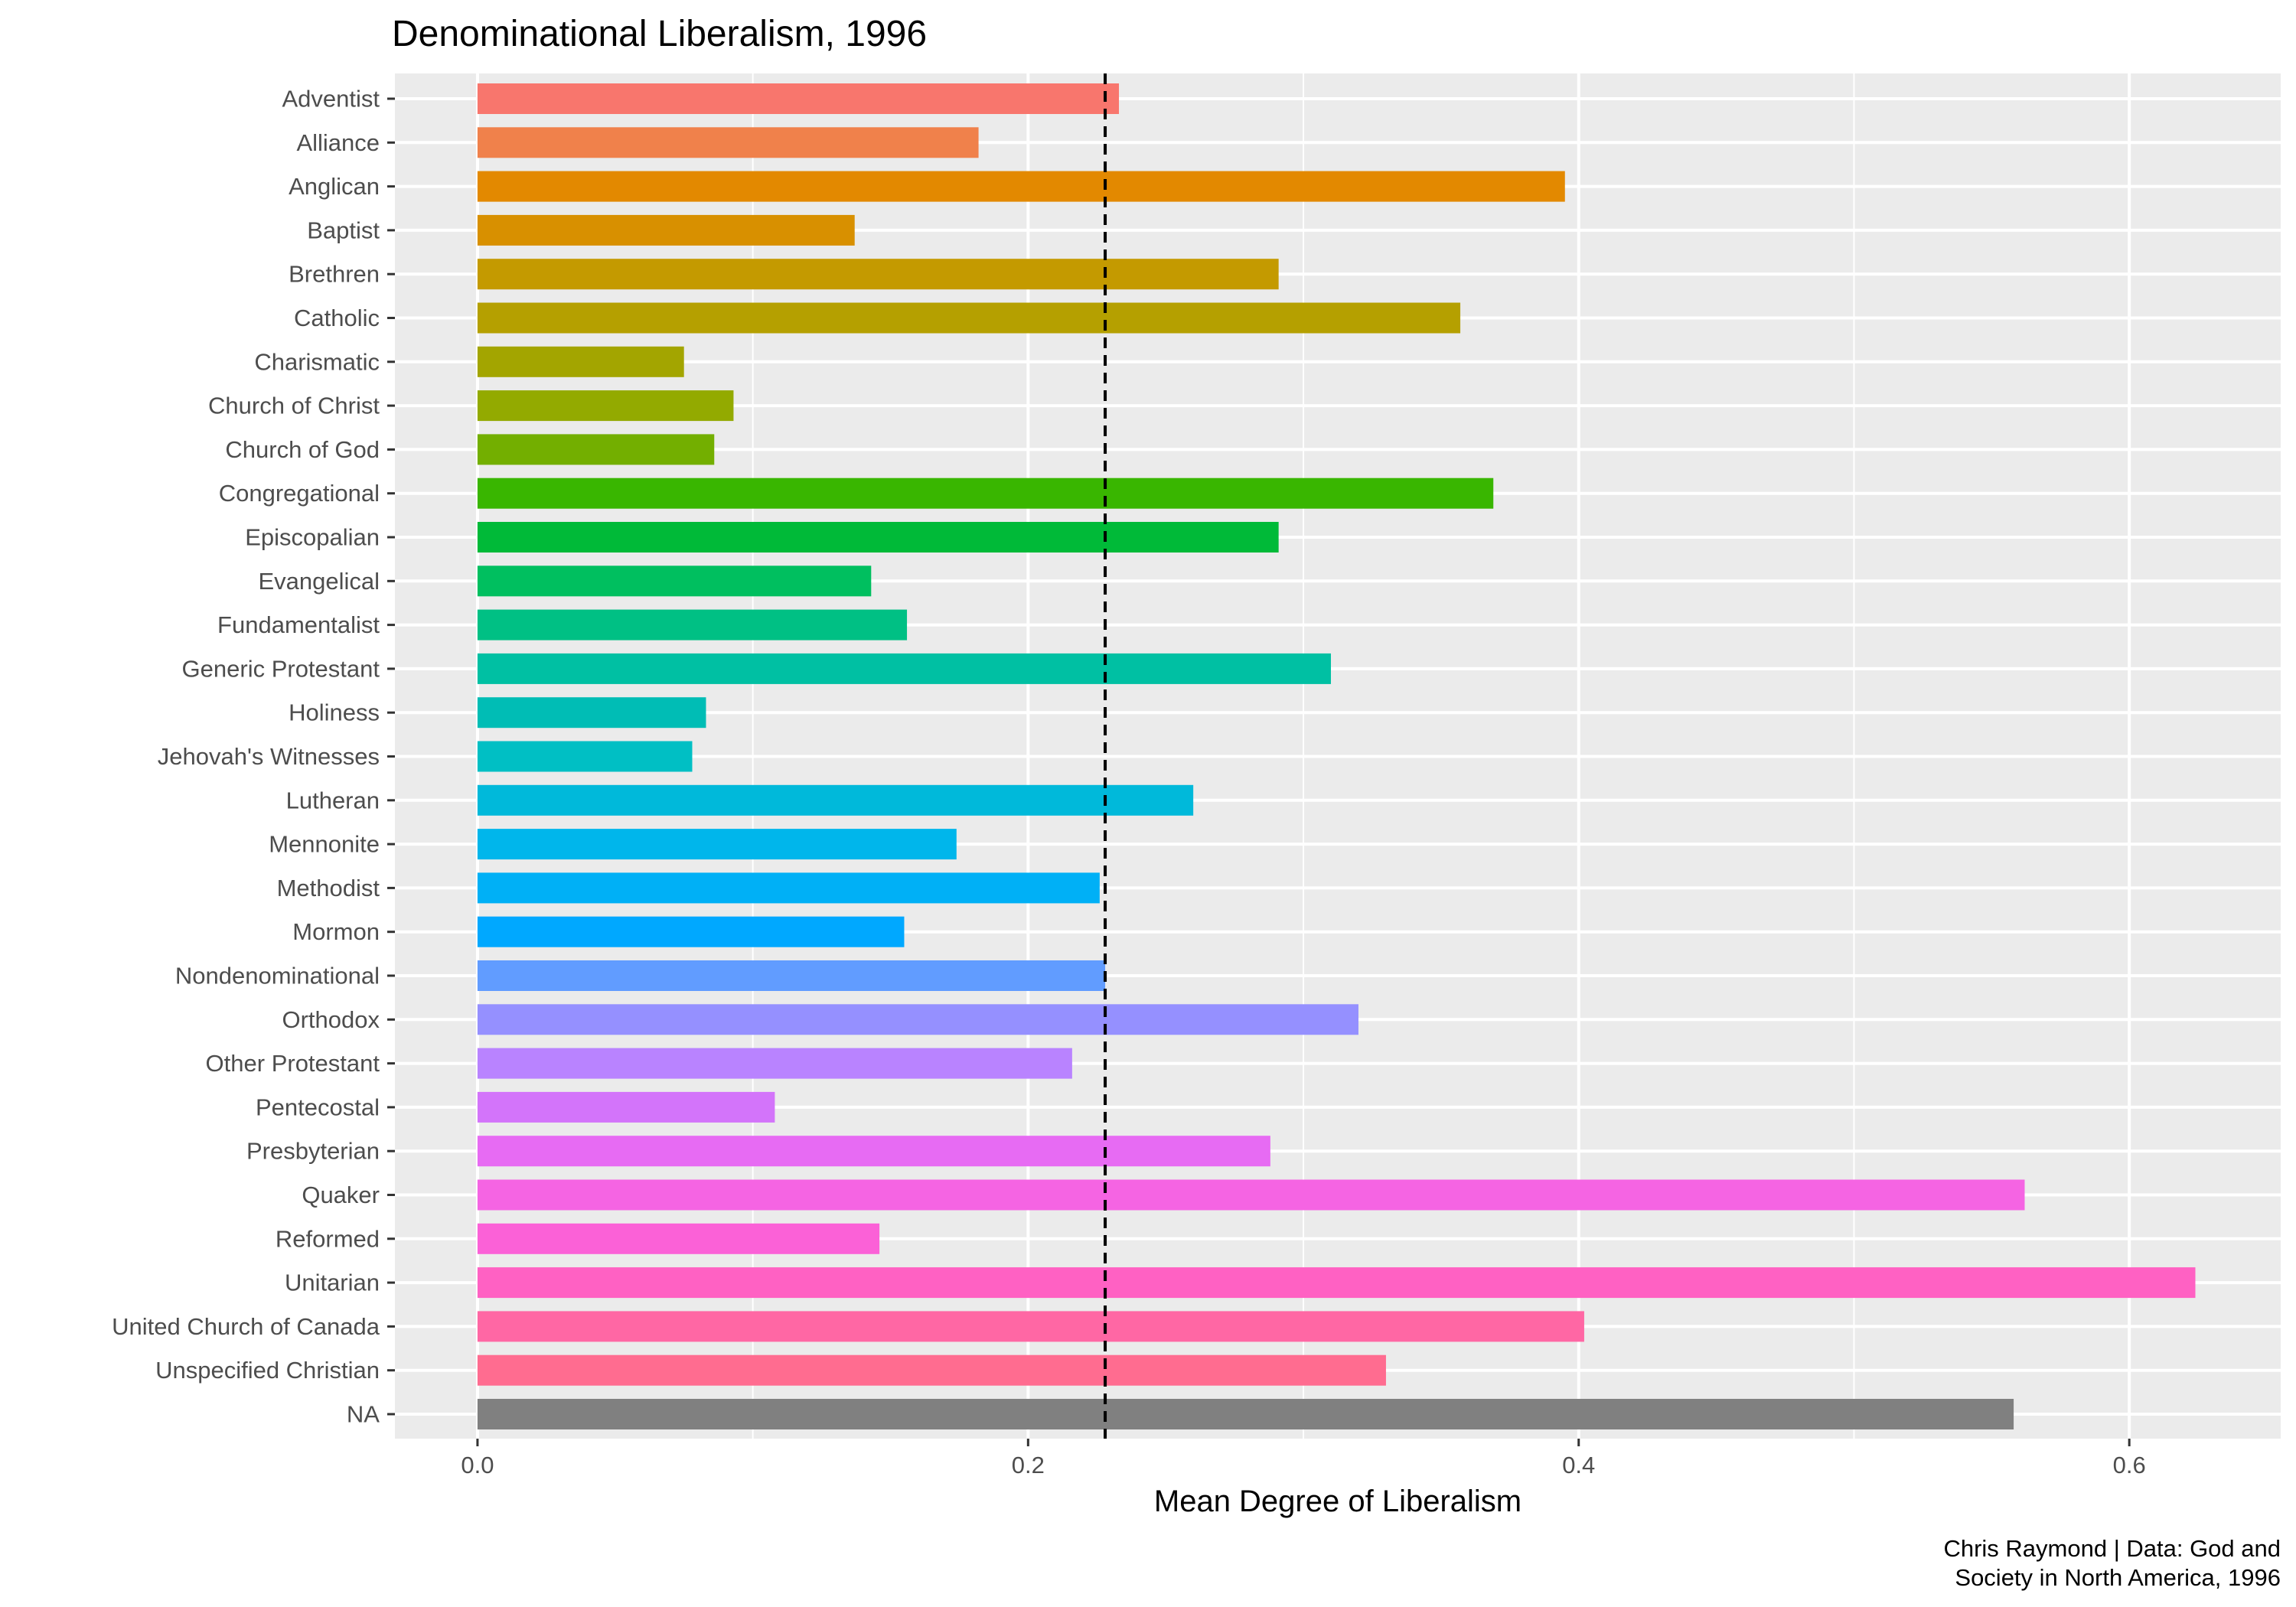 This screenshot has width=2296, height=1607. Describe the element at coordinates (333, 800) in the screenshot. I see `category-label: Lutheran` at that location.